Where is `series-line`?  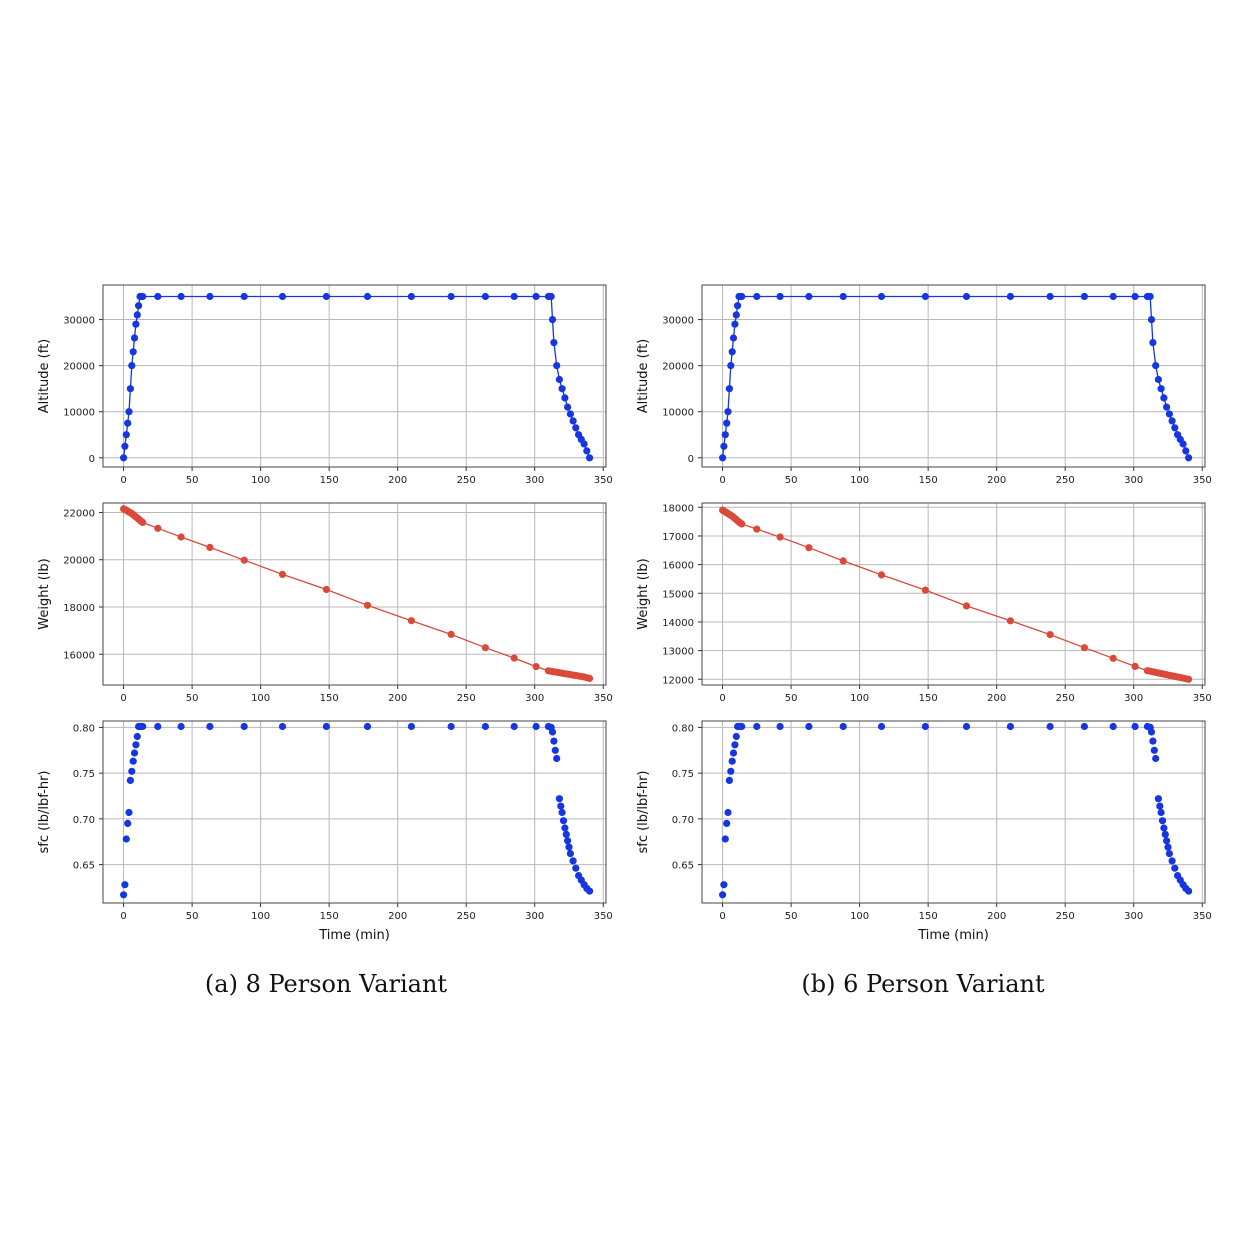 series-line is located at coordinates (955, 377).